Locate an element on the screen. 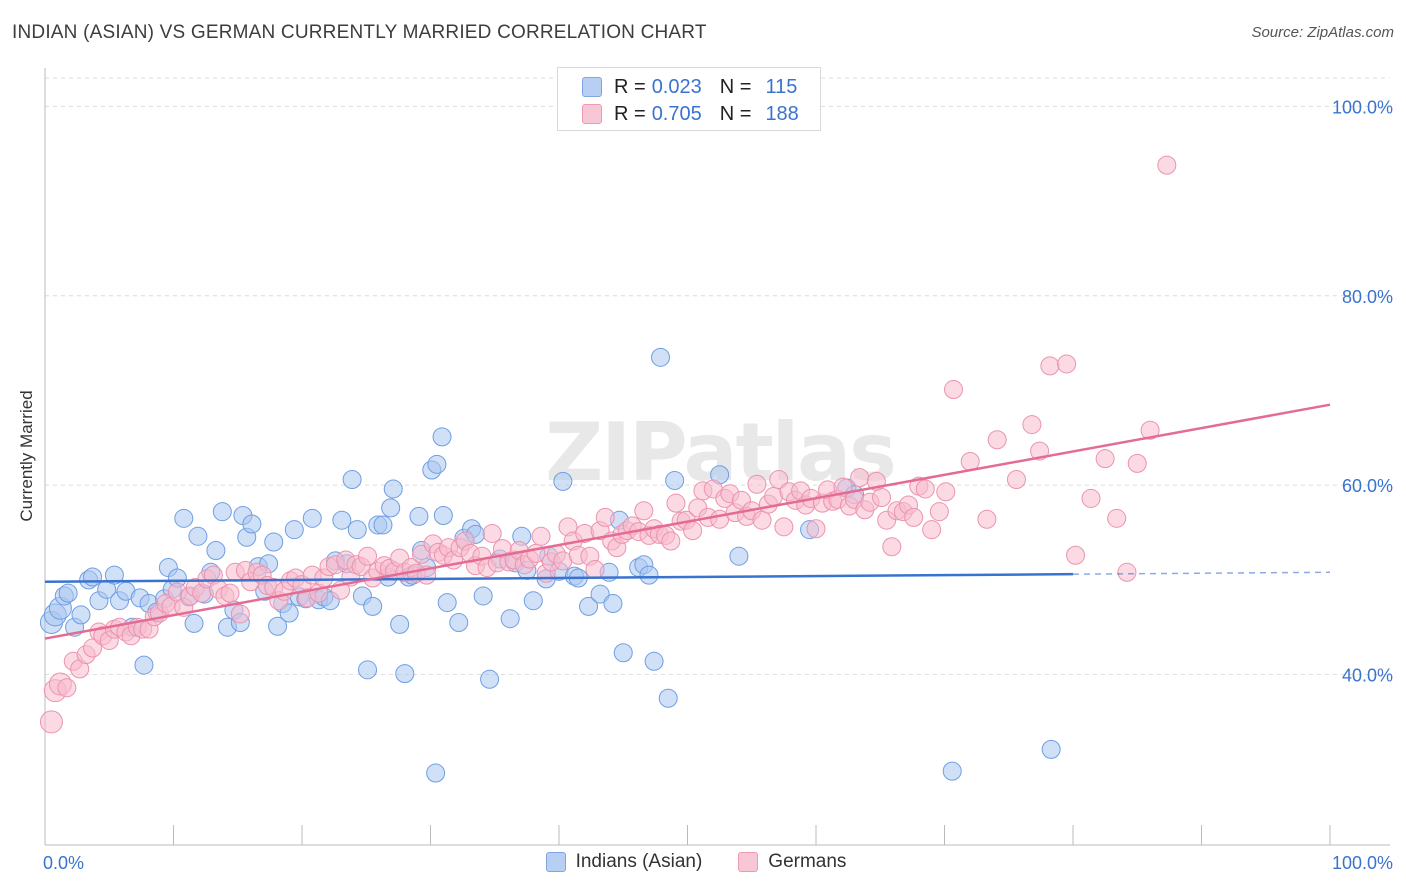  legend-item-indians: Indians (Asian) is located at coordinates (624, 862).